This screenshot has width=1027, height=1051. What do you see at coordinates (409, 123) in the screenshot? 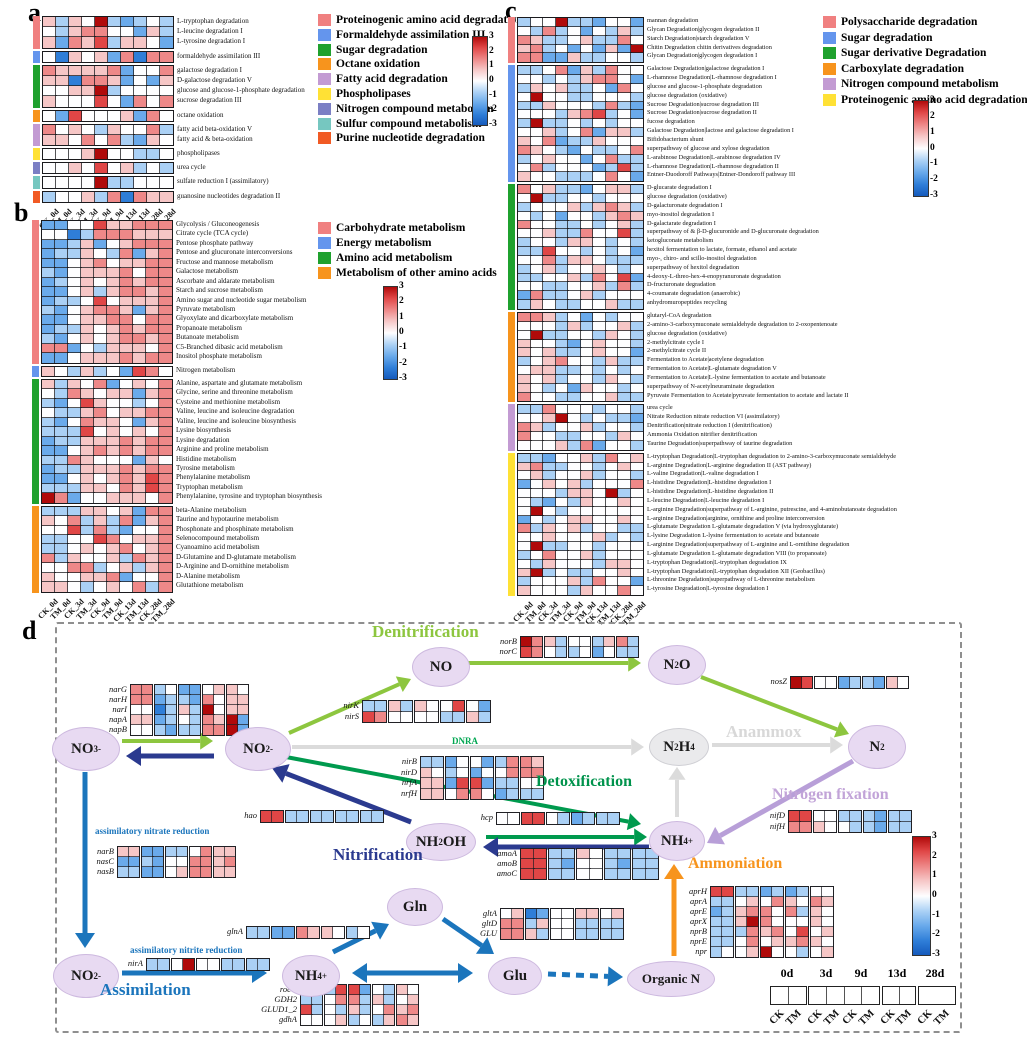
I see `legend-label: Sulfur compound metabolism` at bounding box center [409, 123].